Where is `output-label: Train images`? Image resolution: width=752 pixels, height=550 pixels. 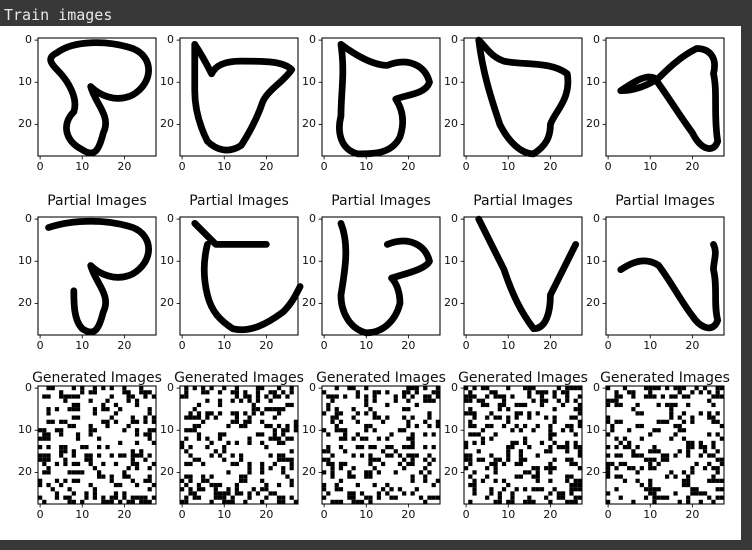 output-label: Train images is located at coordinates (58, 15).